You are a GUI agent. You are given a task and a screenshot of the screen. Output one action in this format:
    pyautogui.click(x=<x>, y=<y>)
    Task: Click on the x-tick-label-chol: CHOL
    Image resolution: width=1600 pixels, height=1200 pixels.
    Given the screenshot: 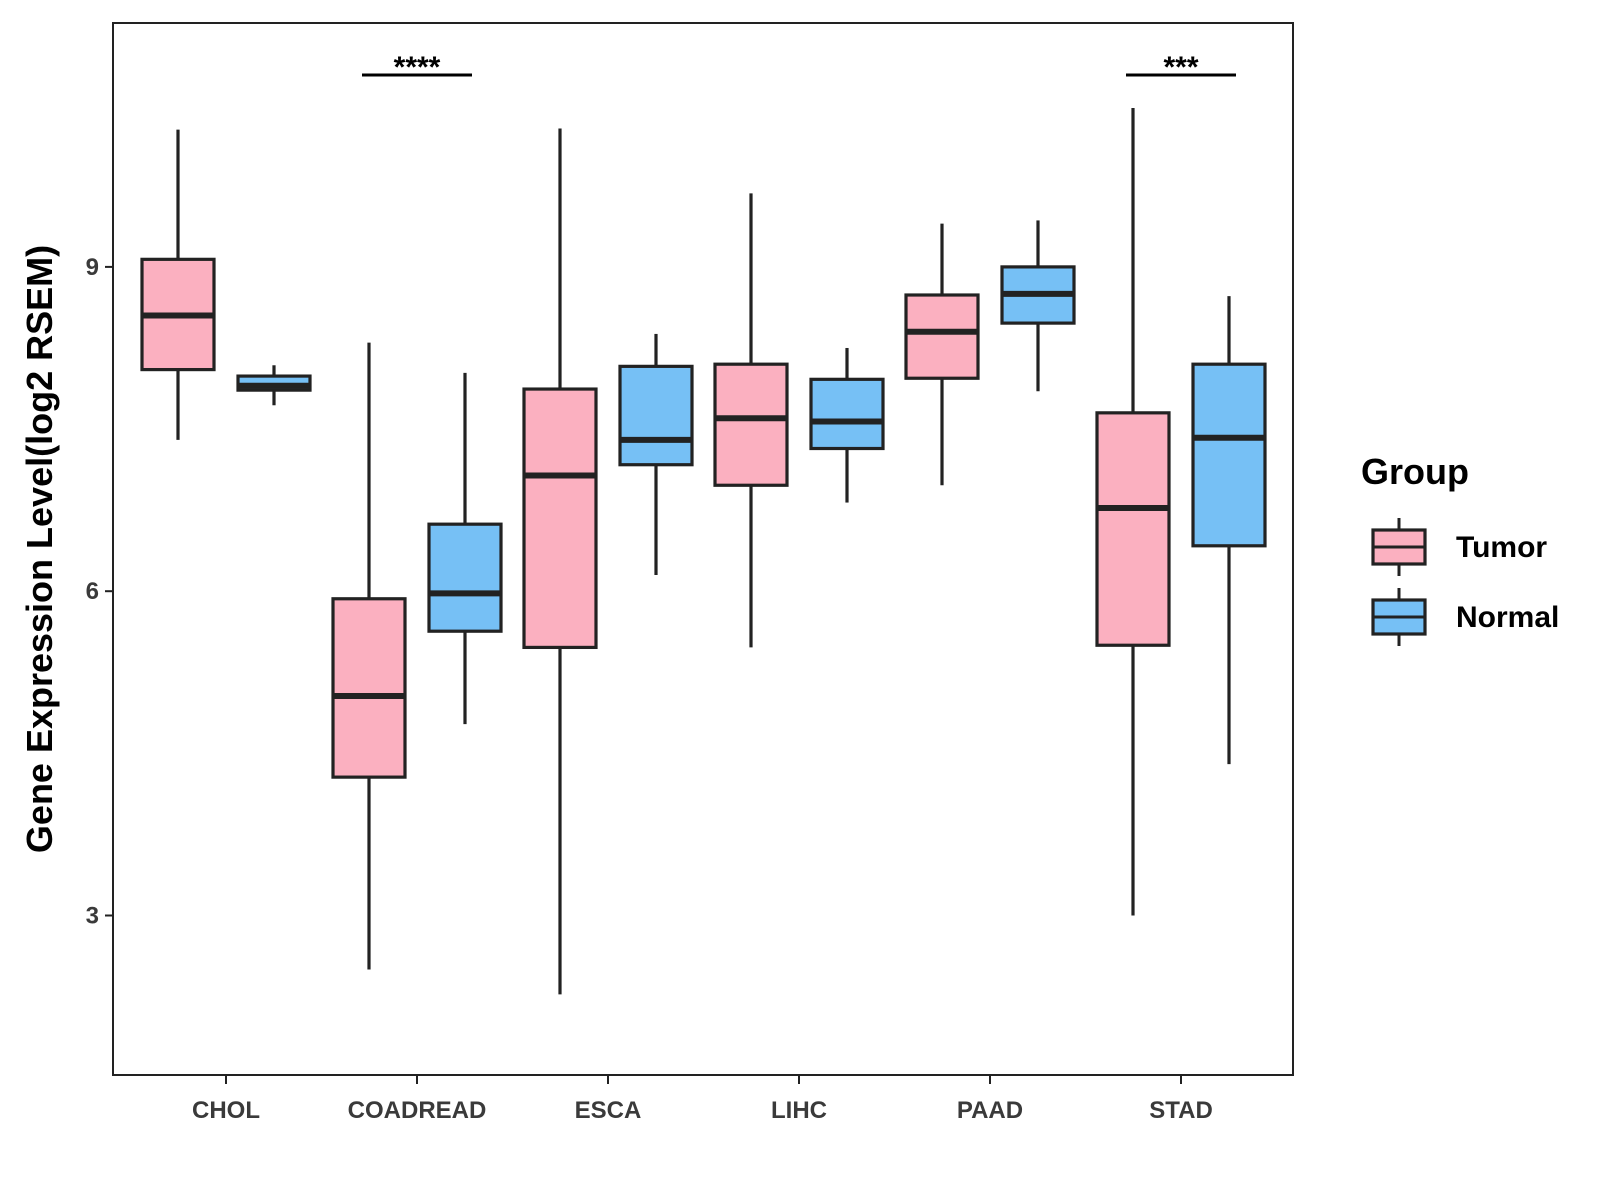 What is the action you would take?
    pyautogui.click(x=226, y=1110)
    